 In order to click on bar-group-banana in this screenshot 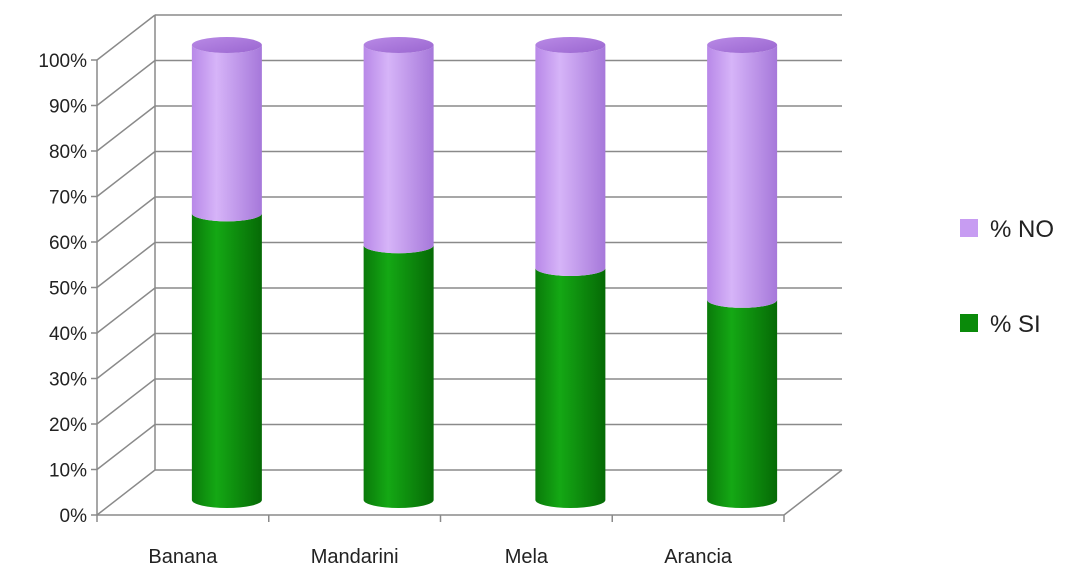, I will do `click(226, 272)`.